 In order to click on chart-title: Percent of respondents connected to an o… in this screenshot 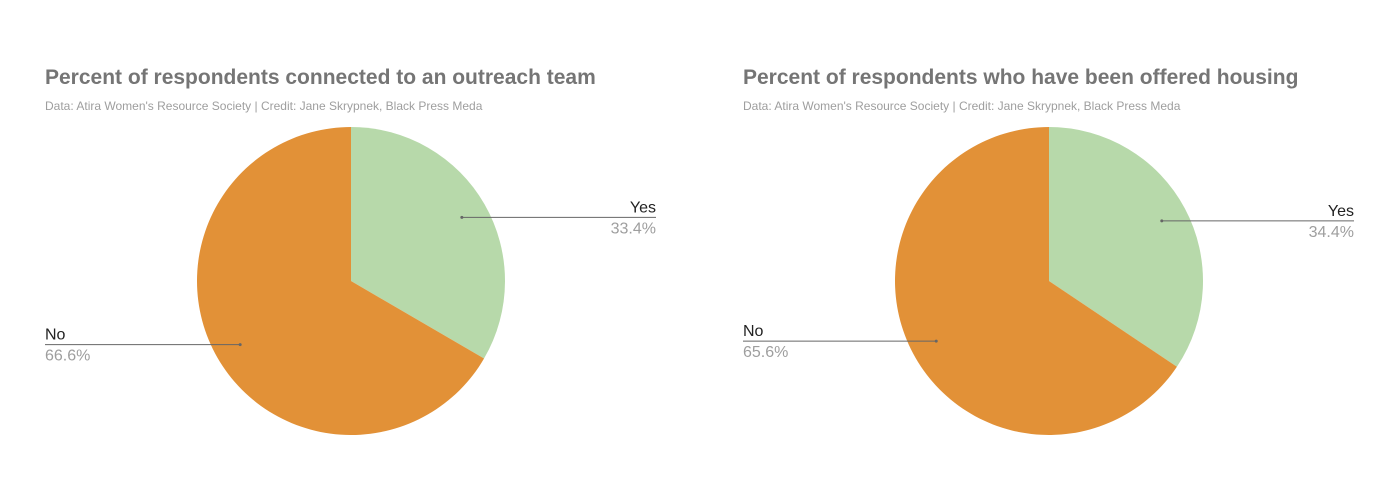, I will do `click(320, 77)`.